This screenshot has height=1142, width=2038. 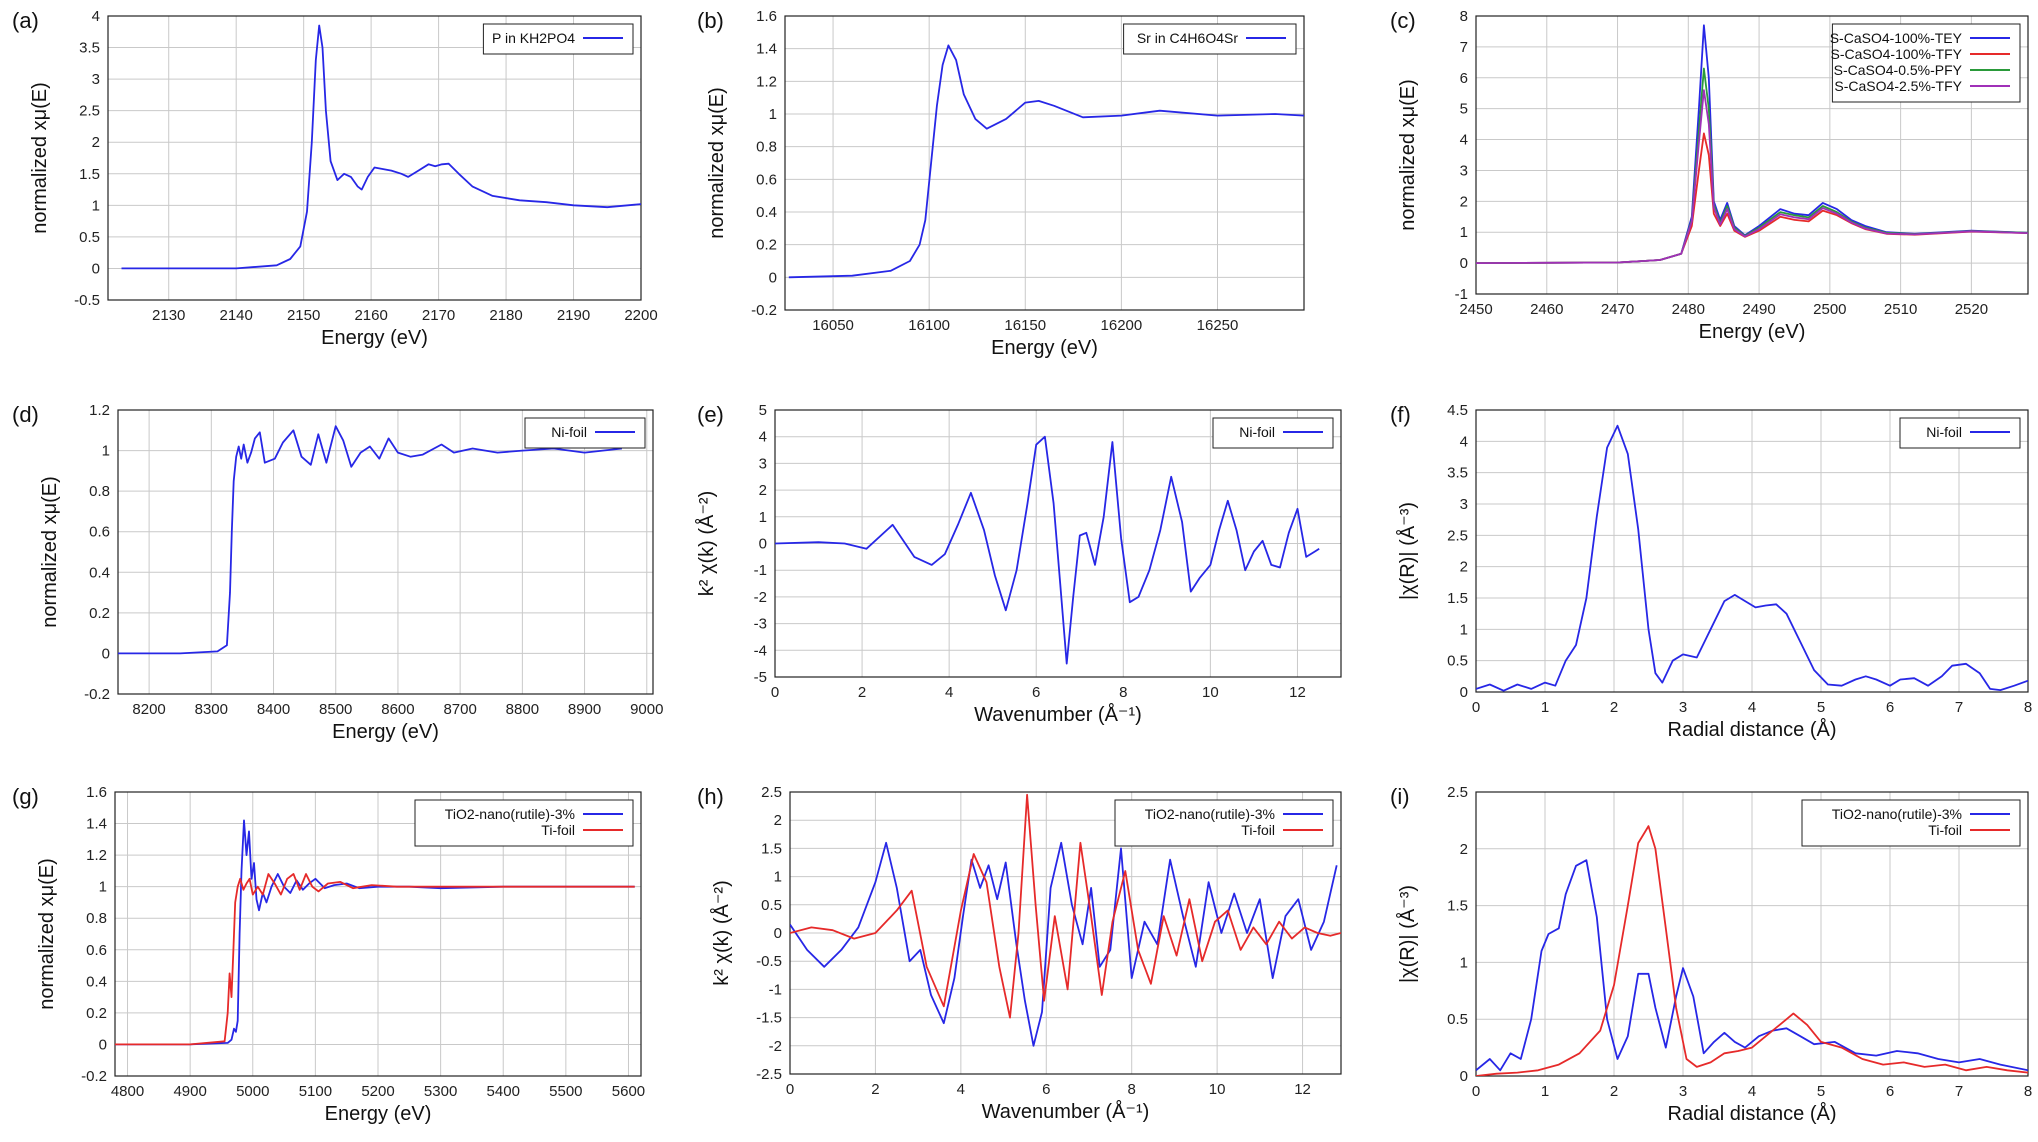 I want to click on chart-e-y-tick-label: -1, so click(x=760, y=570).